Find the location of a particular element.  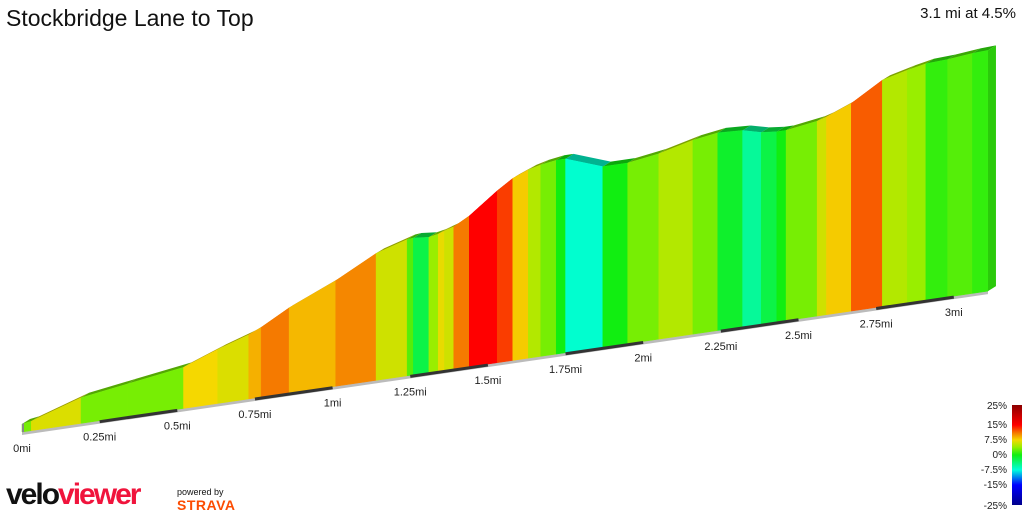

x-tick-label: 1.25mi is located at coordinates (410, 392).